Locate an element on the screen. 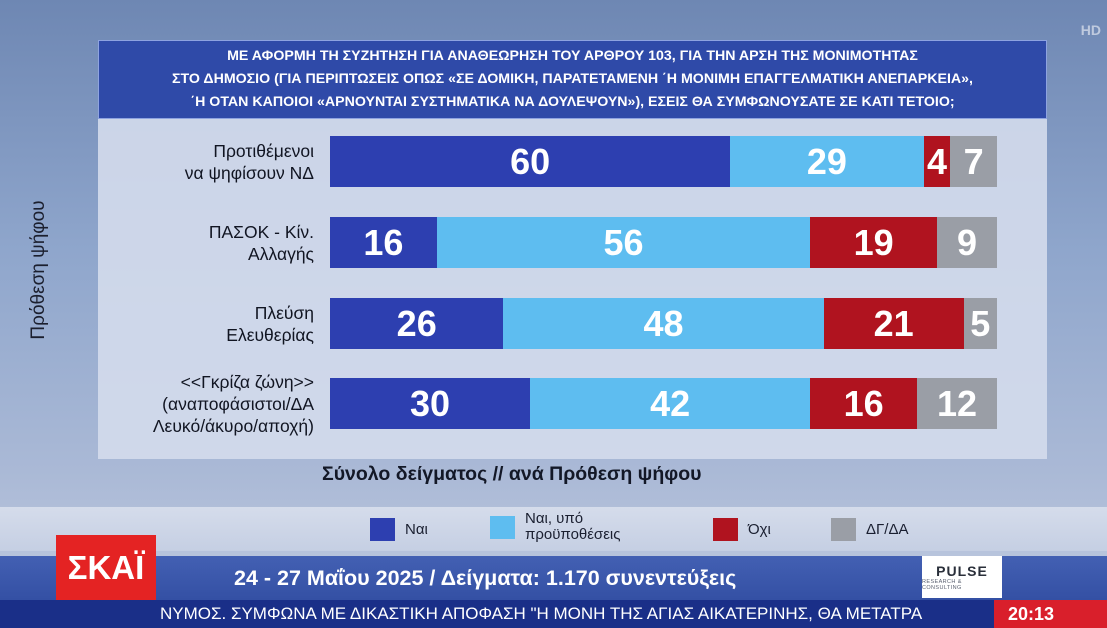 This screenshot has width=1107, height=628. channel-logo: ΣΚΑΪ is located at coordinates (106, 567).